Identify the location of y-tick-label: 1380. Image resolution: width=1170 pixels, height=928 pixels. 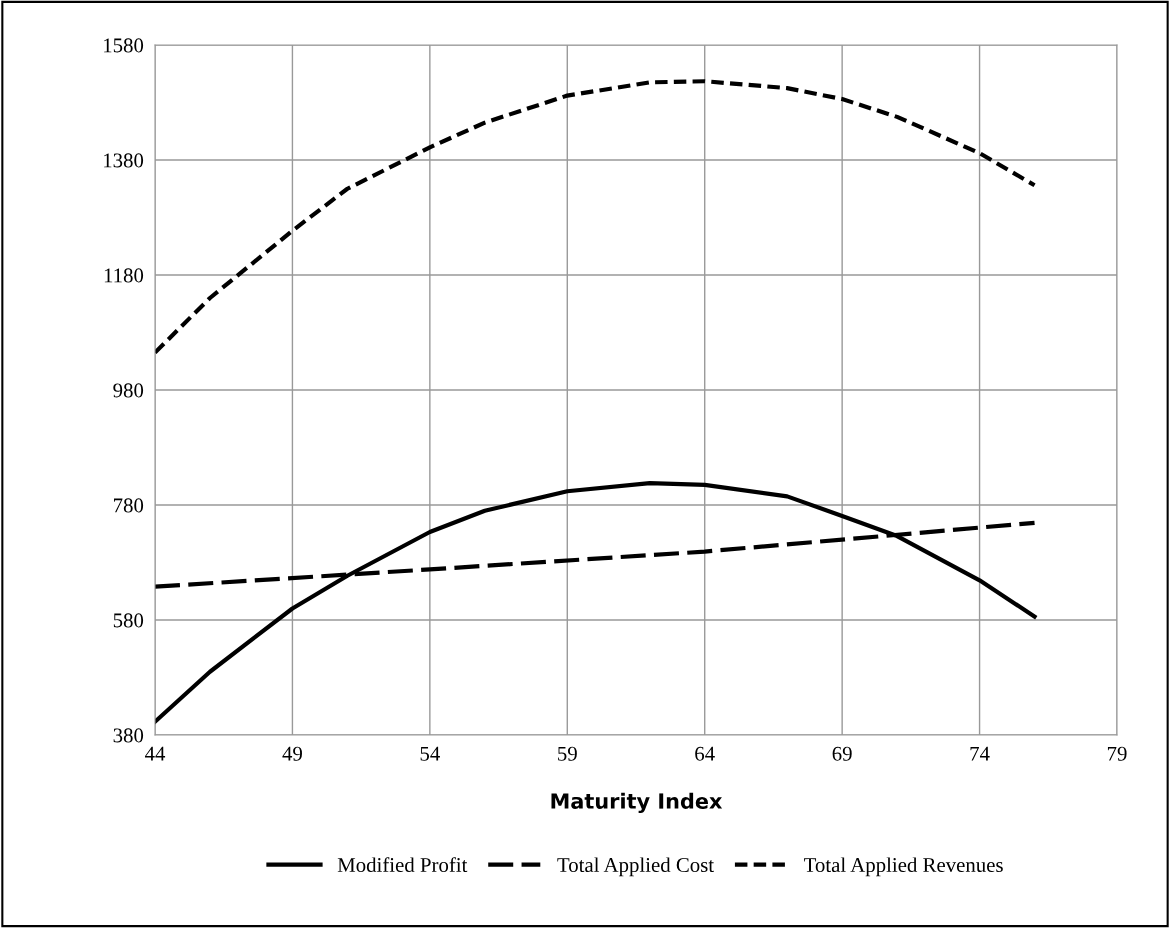
(124, 160).